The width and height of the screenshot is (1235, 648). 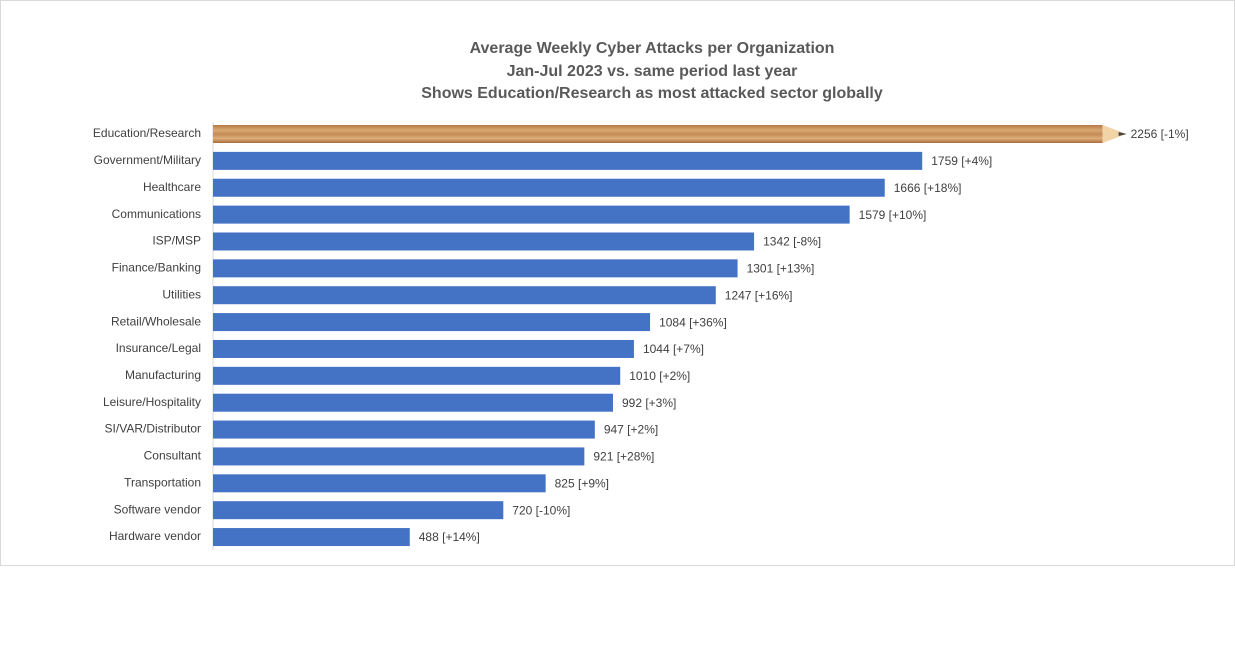 I want to click on y-tick-label: Hardware vendor, so click(x=155, y=536).